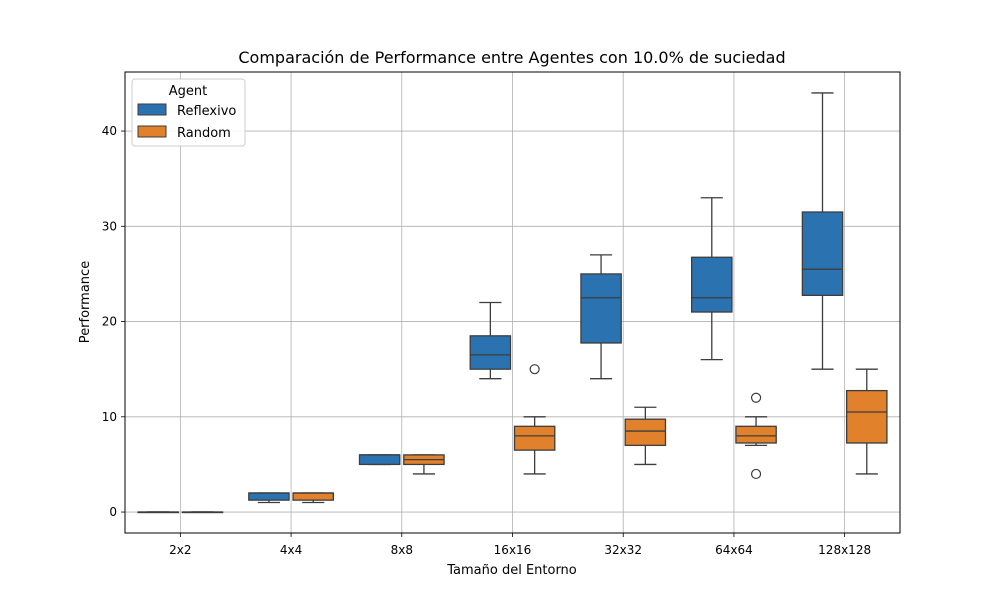 This screenshot has width=1000, height=600. I want to click on y-tick-label: 20, so click(109, 322).